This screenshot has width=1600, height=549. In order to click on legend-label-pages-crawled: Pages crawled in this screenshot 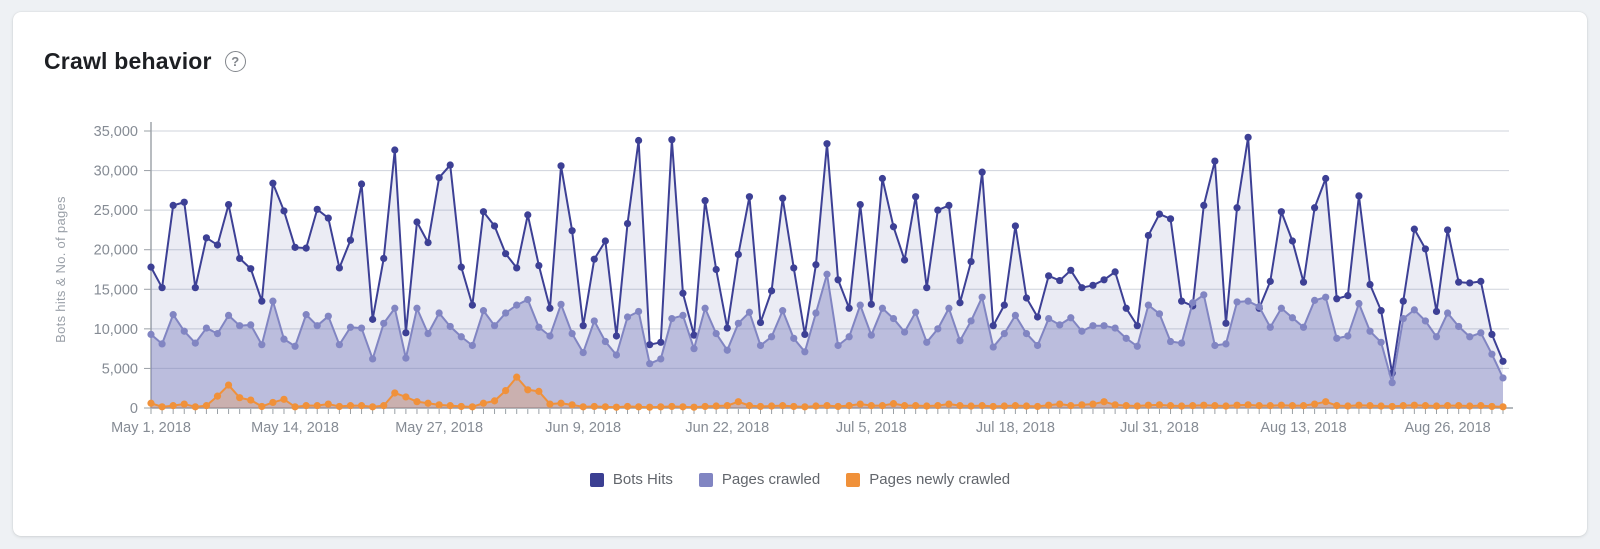, I will do `click(771, 479)`.